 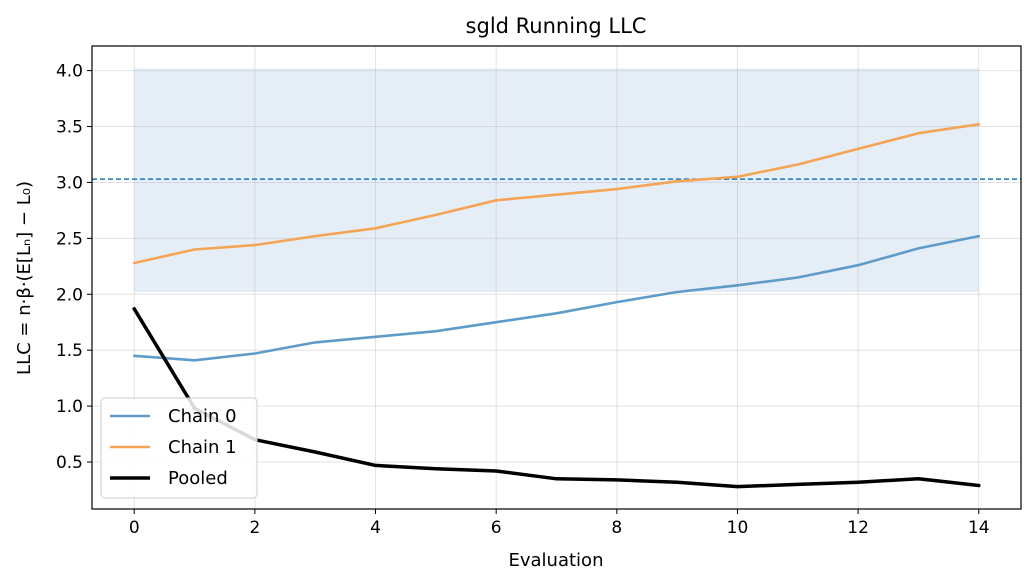 What do you see at coordinates (198, 478) in the screenshot?
I see `legend-label: Pooled` at bounding box center [198, 478].